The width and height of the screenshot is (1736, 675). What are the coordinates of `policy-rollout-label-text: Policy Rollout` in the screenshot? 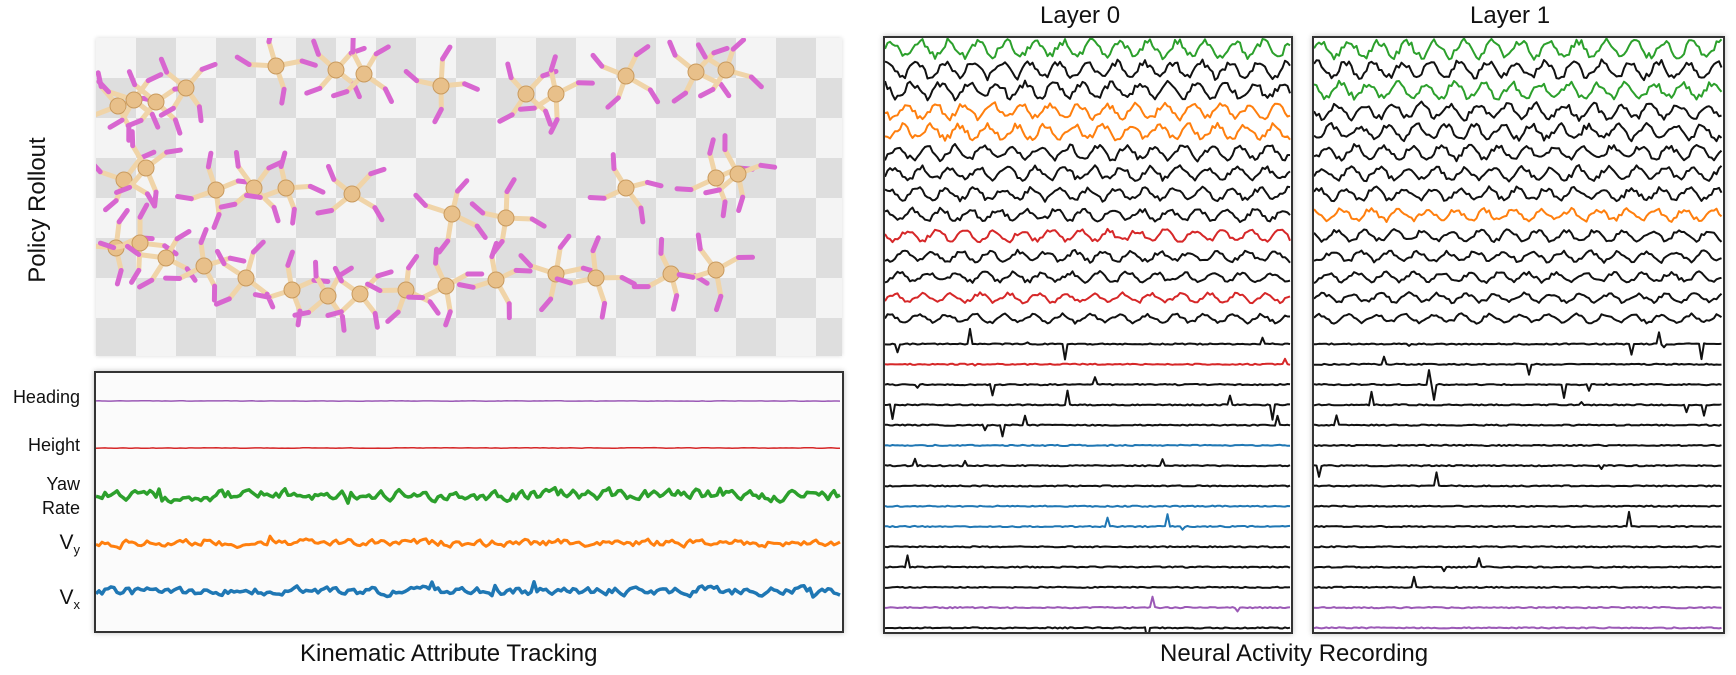 It's located at (37, 210).